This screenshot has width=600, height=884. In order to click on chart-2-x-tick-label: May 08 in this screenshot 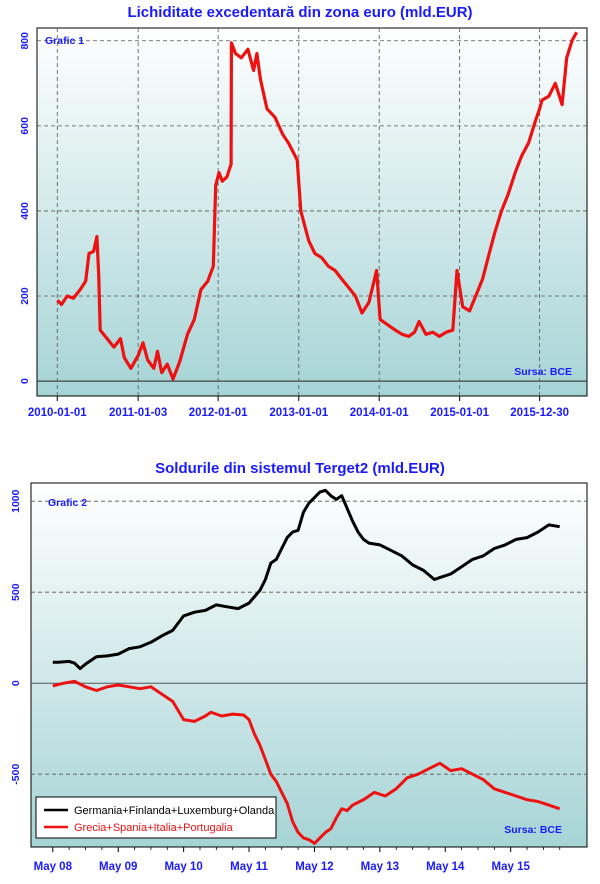, I will do `click(53, 867)`.